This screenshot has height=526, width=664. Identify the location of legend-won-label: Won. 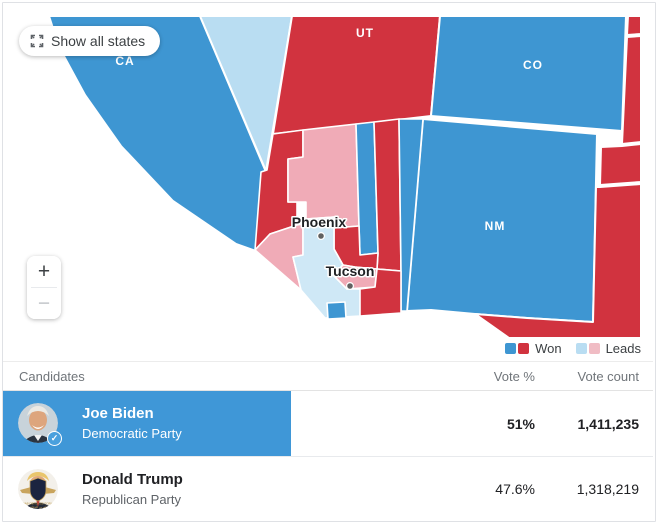
(548, 348).